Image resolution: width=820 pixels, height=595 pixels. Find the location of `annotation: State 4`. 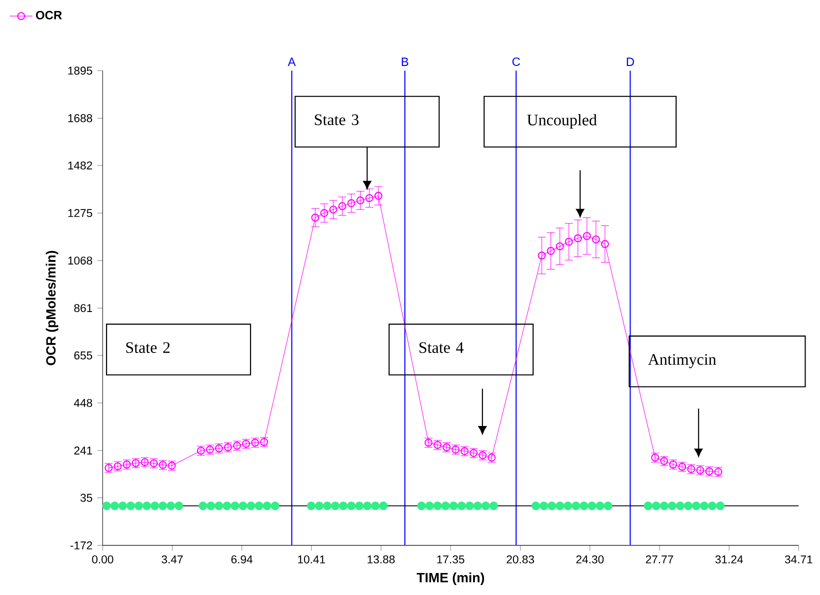

annotation: State 4 is located at coordinates (442, 348).